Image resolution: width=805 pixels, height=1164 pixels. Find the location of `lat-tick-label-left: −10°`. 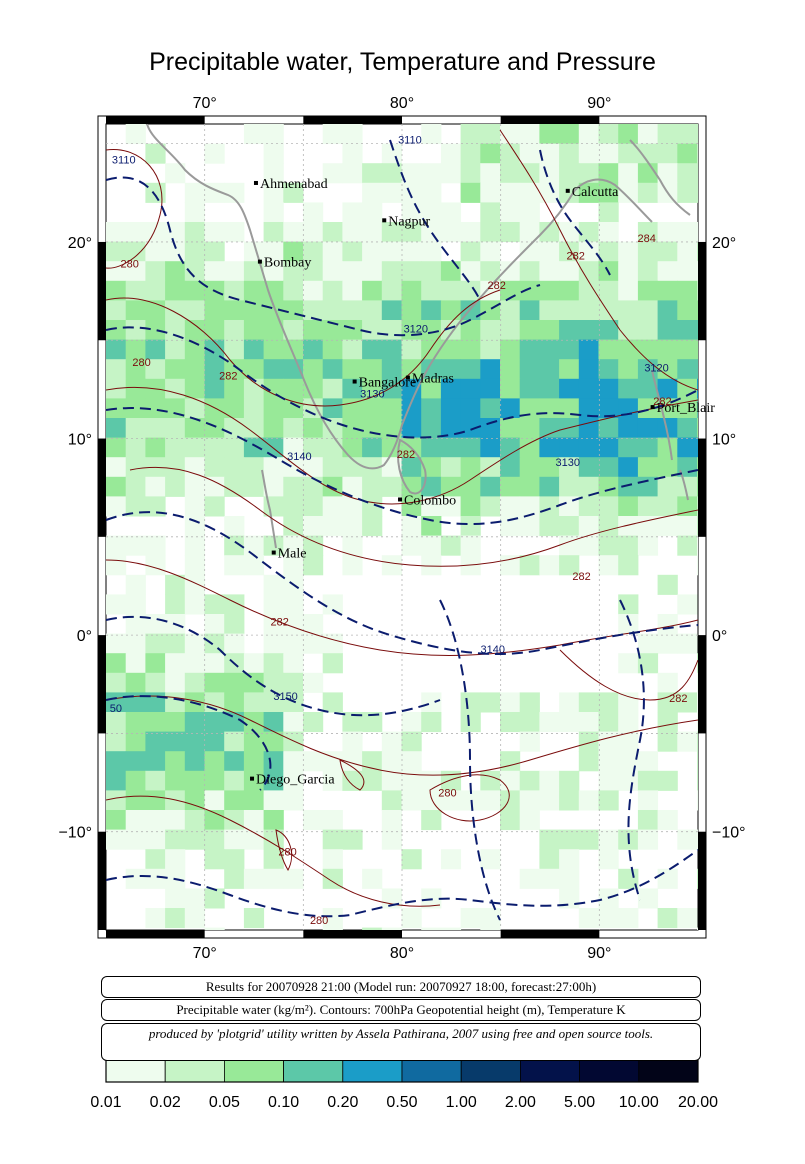

lat-tick-label-left: −10° is located at coordinates (75, 833).